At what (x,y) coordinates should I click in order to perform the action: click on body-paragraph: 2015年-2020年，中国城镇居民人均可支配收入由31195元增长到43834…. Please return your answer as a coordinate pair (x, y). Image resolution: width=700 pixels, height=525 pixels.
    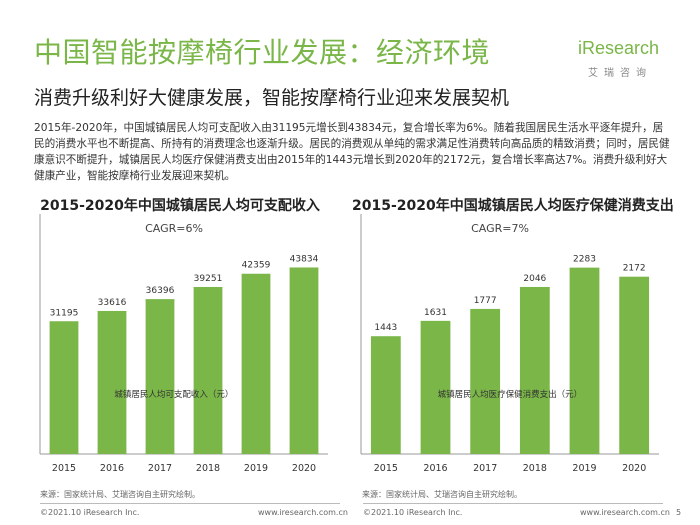
    Looking at the image, I should click on (352, 152).